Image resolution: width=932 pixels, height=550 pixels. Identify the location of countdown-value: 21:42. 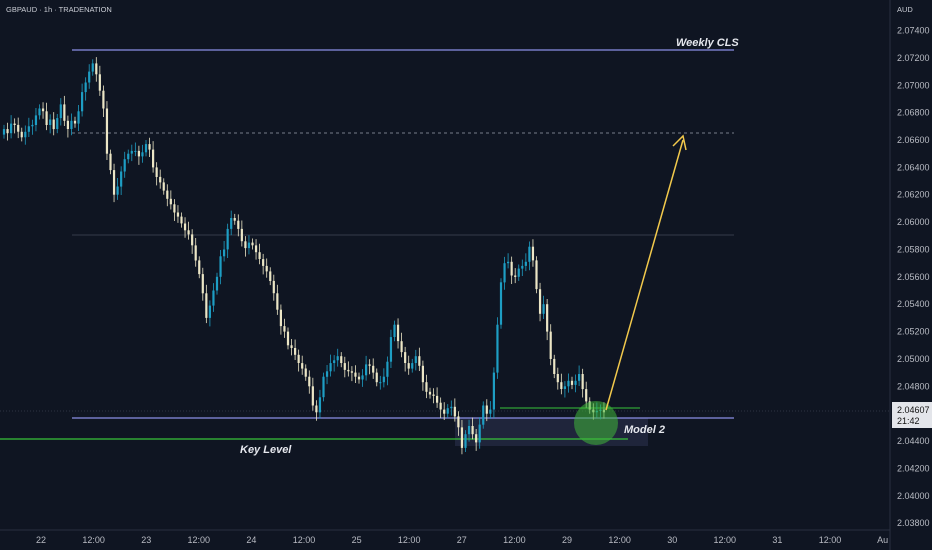
(908, 421).